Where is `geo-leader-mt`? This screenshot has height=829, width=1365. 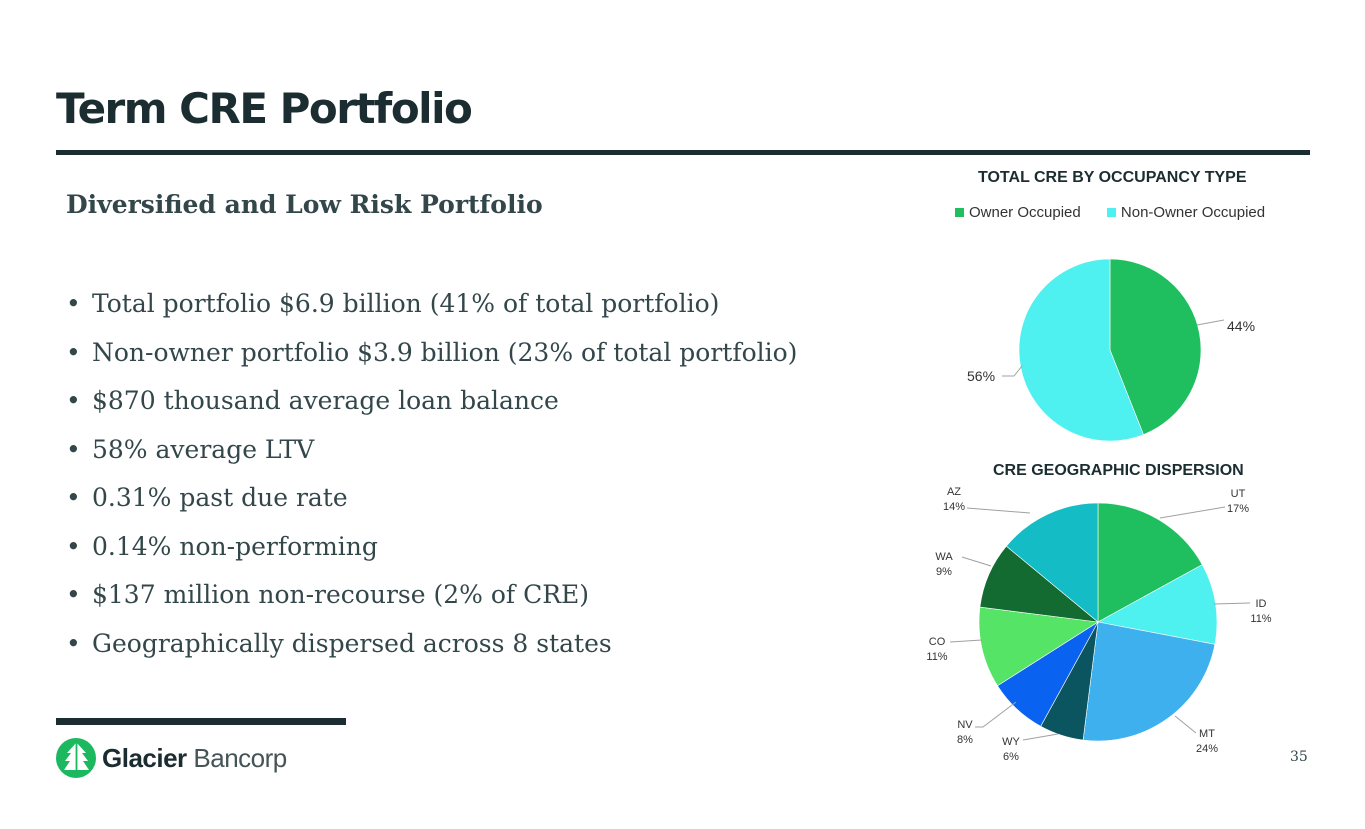 geo-leader-mt is located at coordinates (1185, 724).